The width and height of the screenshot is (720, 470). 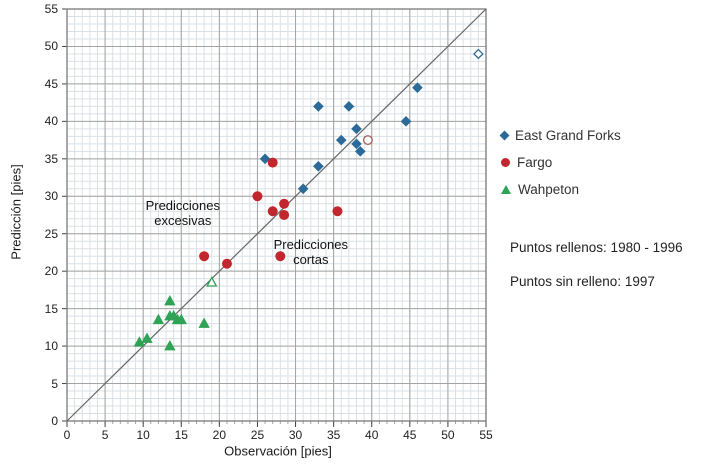 What do you see at coordinates (51, 46) in the screenshot?
I see `y-tick-label: 50` at bounding box center [51, 46].